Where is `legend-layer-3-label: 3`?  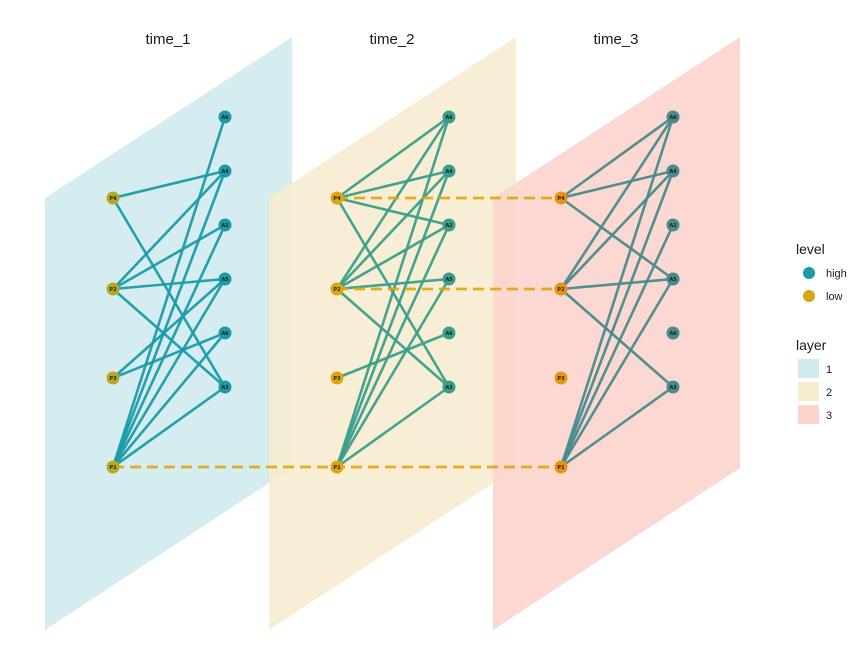 legend-layer-3-label: 3 is located at coordinates (829, 416).